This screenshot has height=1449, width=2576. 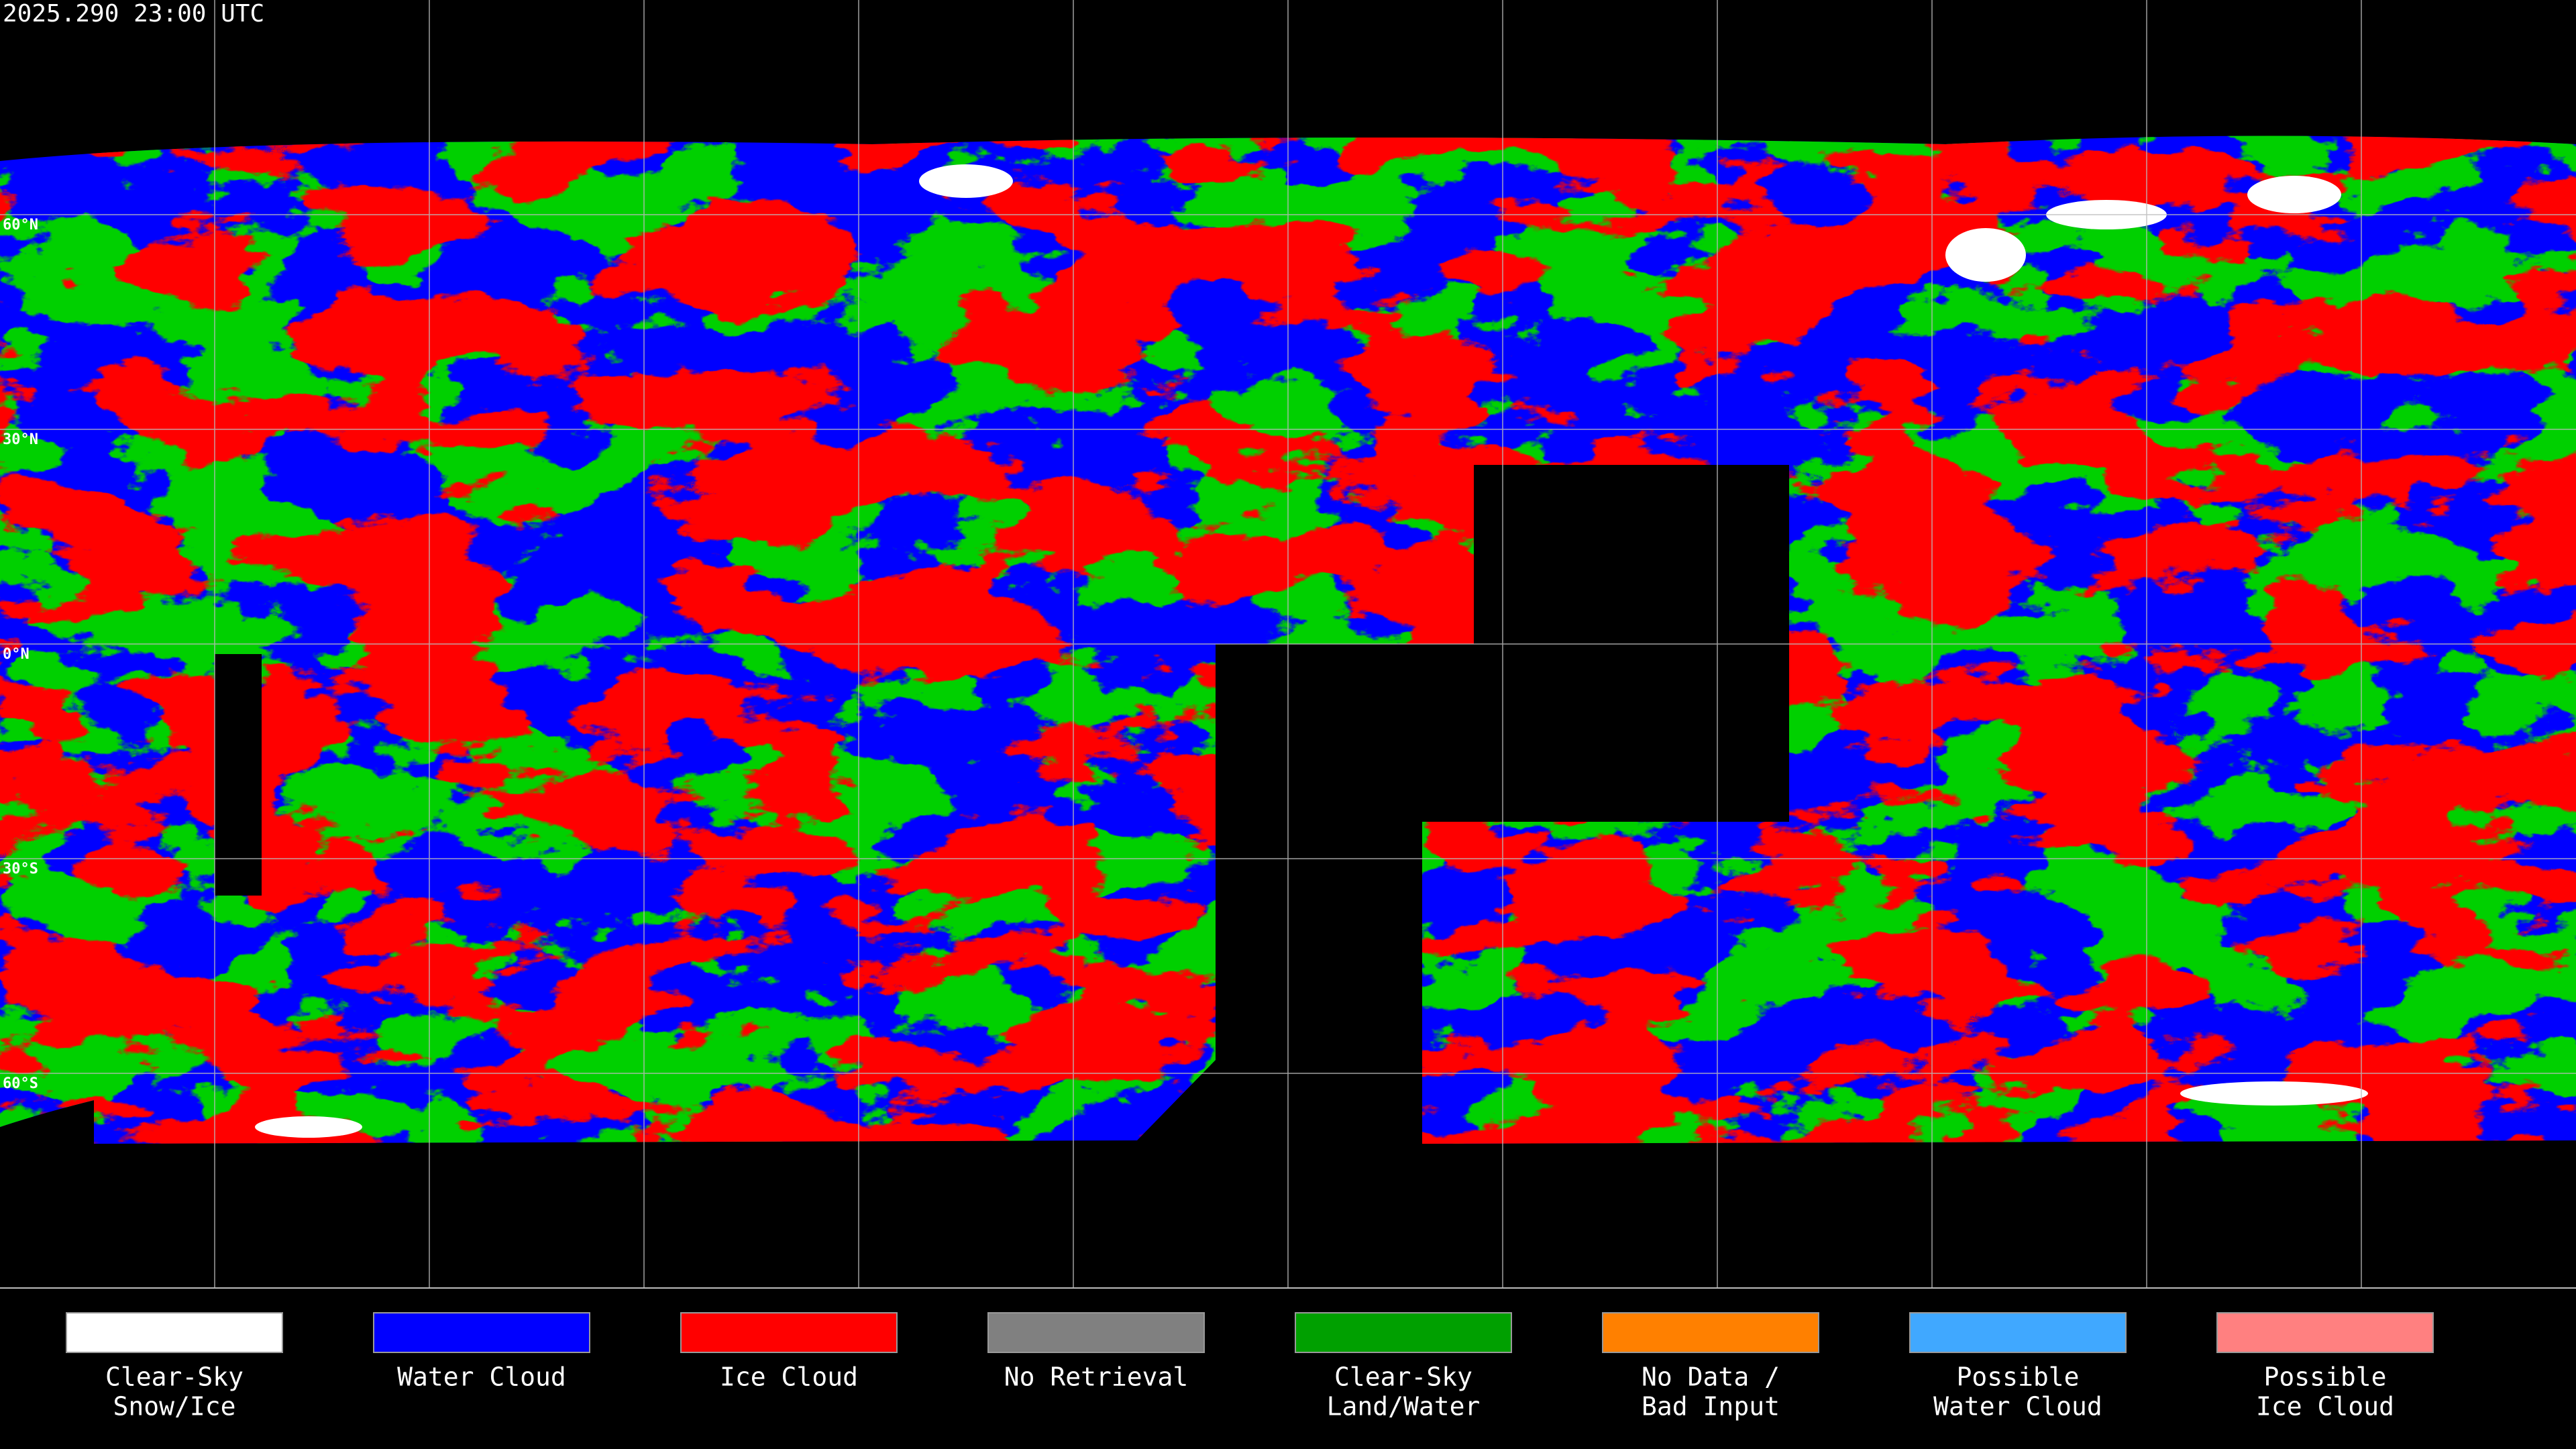 What do you see at coordinates (16, 654) in the screenshot?
I see `latitude-label: 0°N` at bounding box center [16, 654].